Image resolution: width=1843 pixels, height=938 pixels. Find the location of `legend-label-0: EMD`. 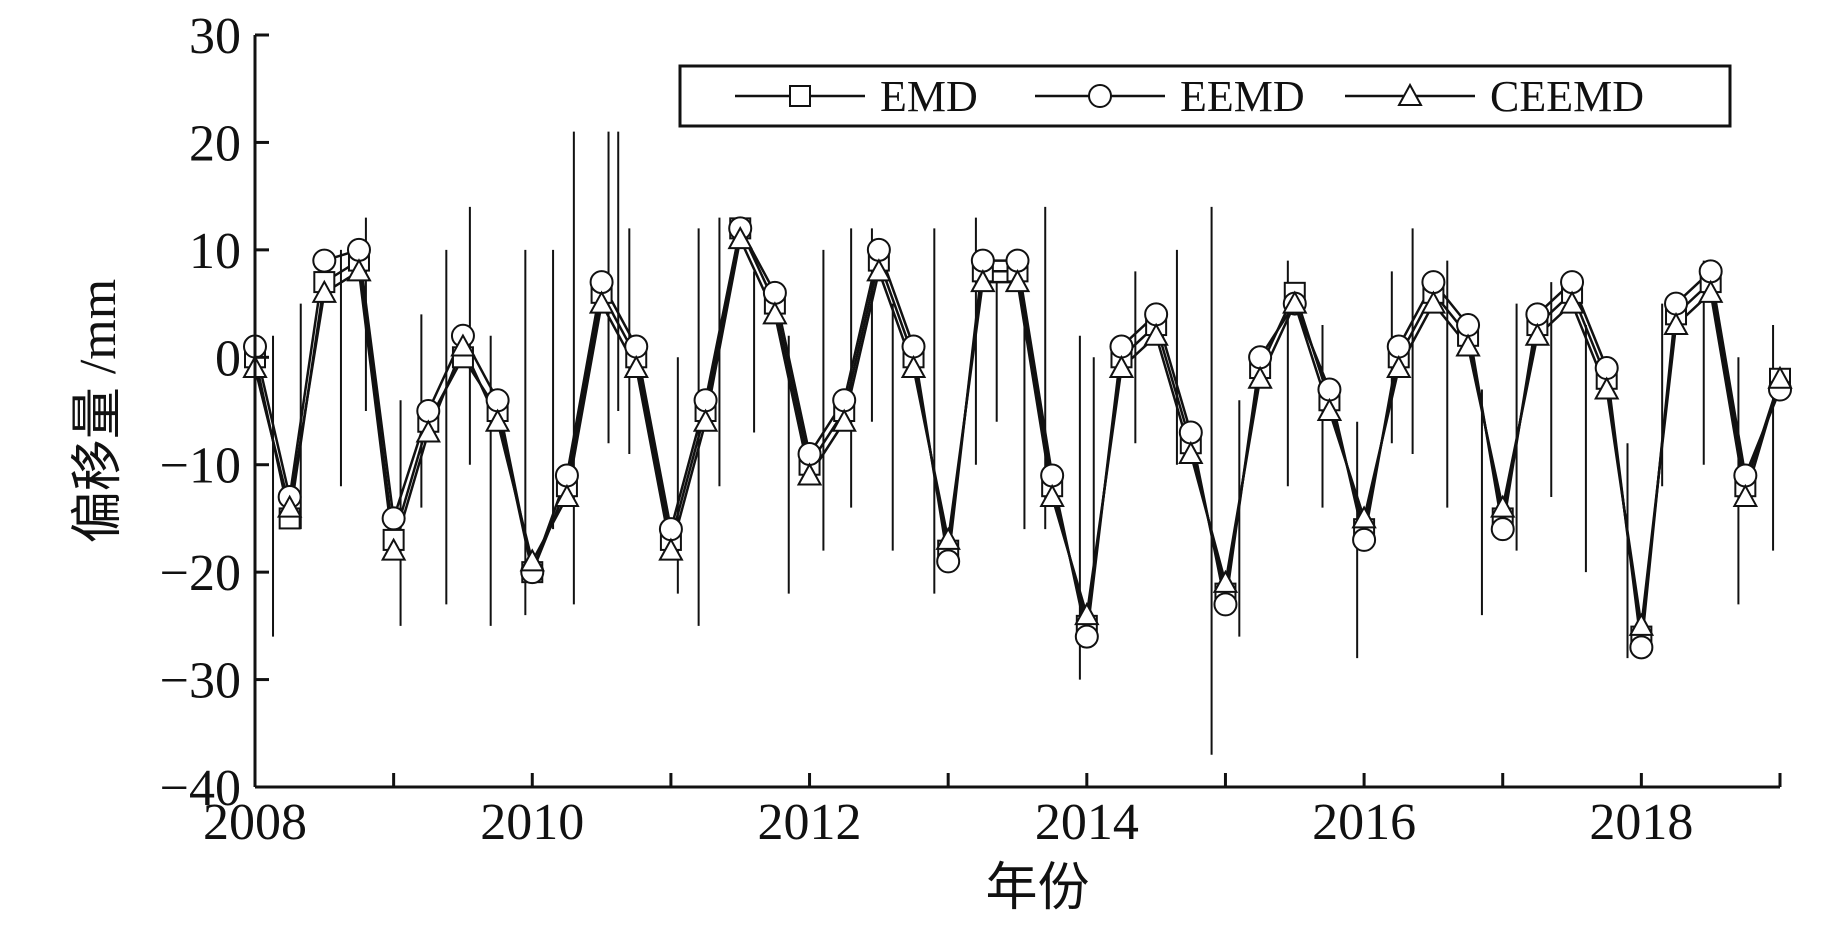

legend-label-0: EMD is located at coordinates (929, 96).